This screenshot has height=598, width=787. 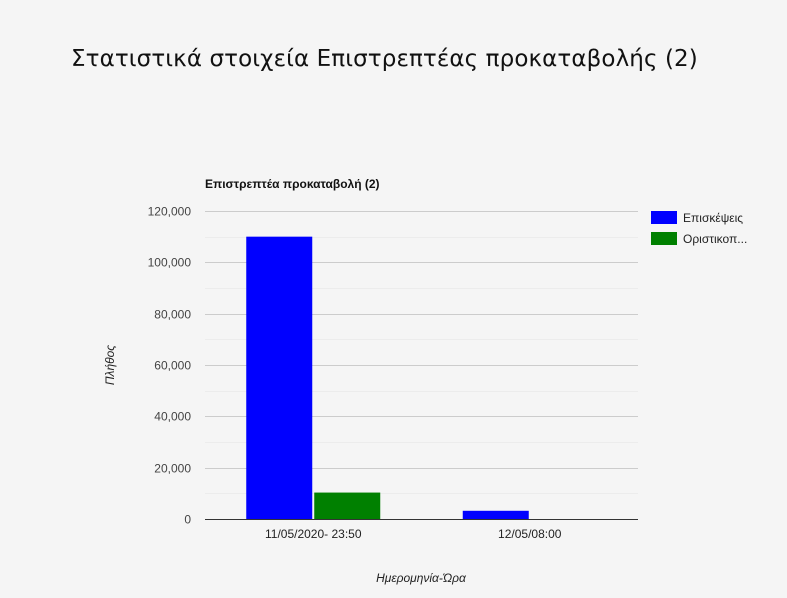 I want to click on y-axis-title: Πλήθος, so click(x=110, y=365).